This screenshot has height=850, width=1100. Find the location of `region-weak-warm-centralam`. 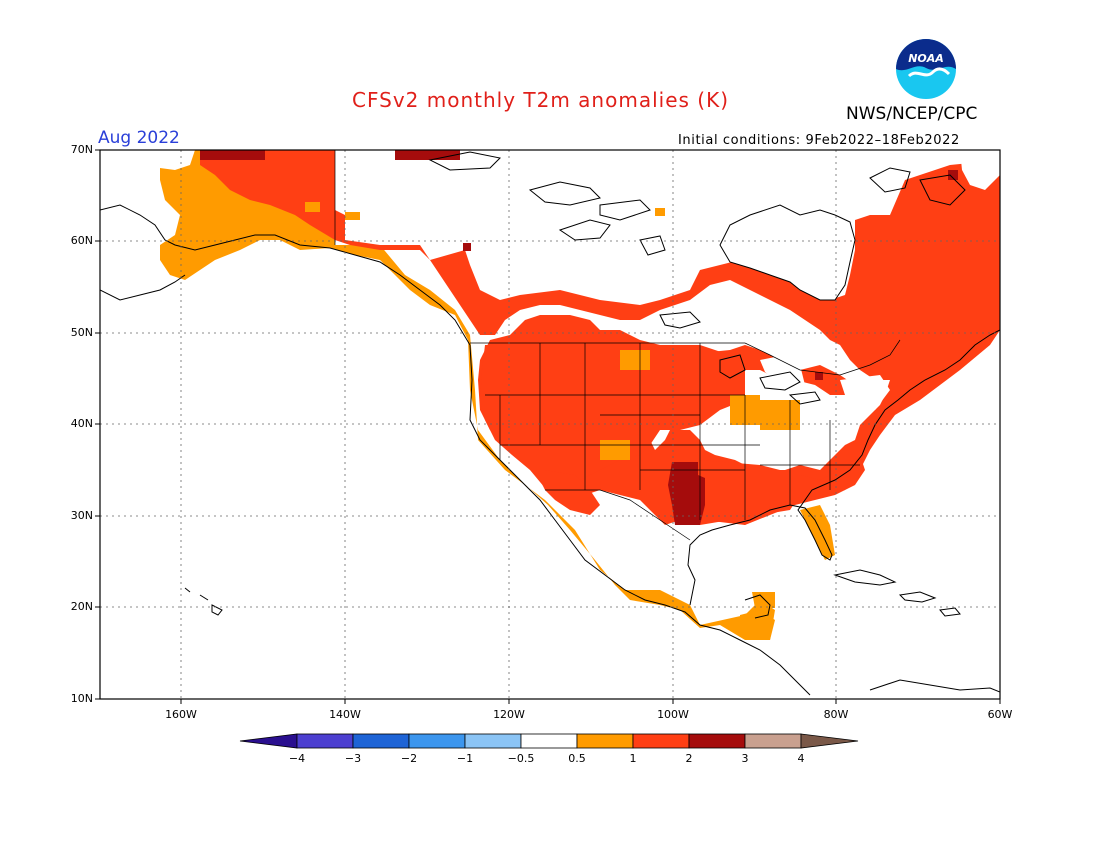

region-weak-warm-centralam is located at coordinates (757, 625).